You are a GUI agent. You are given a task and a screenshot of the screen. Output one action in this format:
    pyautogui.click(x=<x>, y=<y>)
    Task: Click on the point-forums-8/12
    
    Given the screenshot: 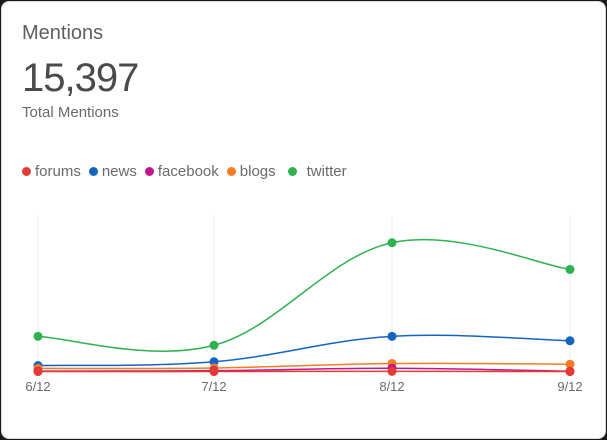 What is the action you would take?
    pyautogui.click(x=392, y=371)
    